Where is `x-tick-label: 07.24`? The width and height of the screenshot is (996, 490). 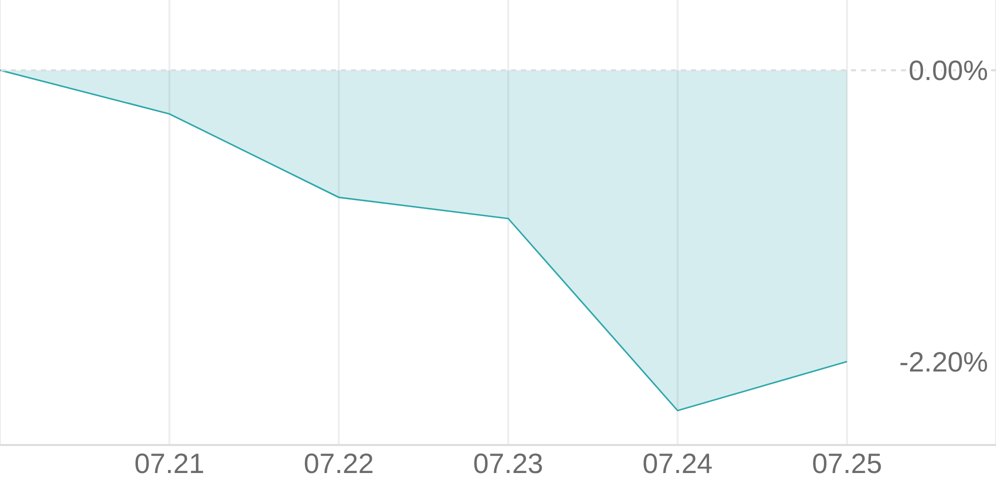
x-tick-label: 07.24 is located at coordinates (677, 463).